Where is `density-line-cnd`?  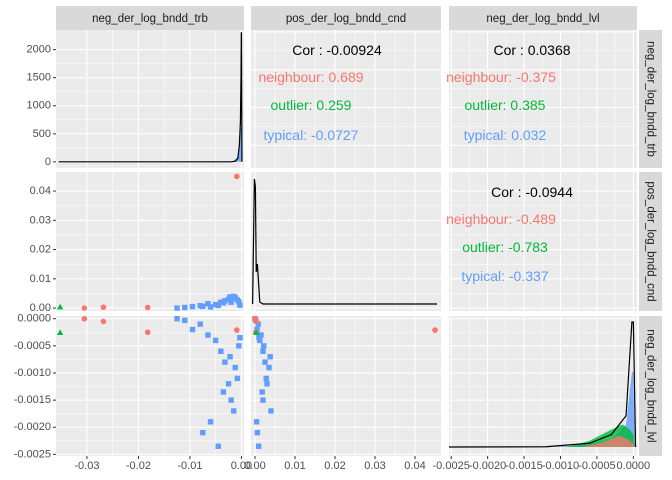 density-line-cnd is located at coordinates (344, 241).